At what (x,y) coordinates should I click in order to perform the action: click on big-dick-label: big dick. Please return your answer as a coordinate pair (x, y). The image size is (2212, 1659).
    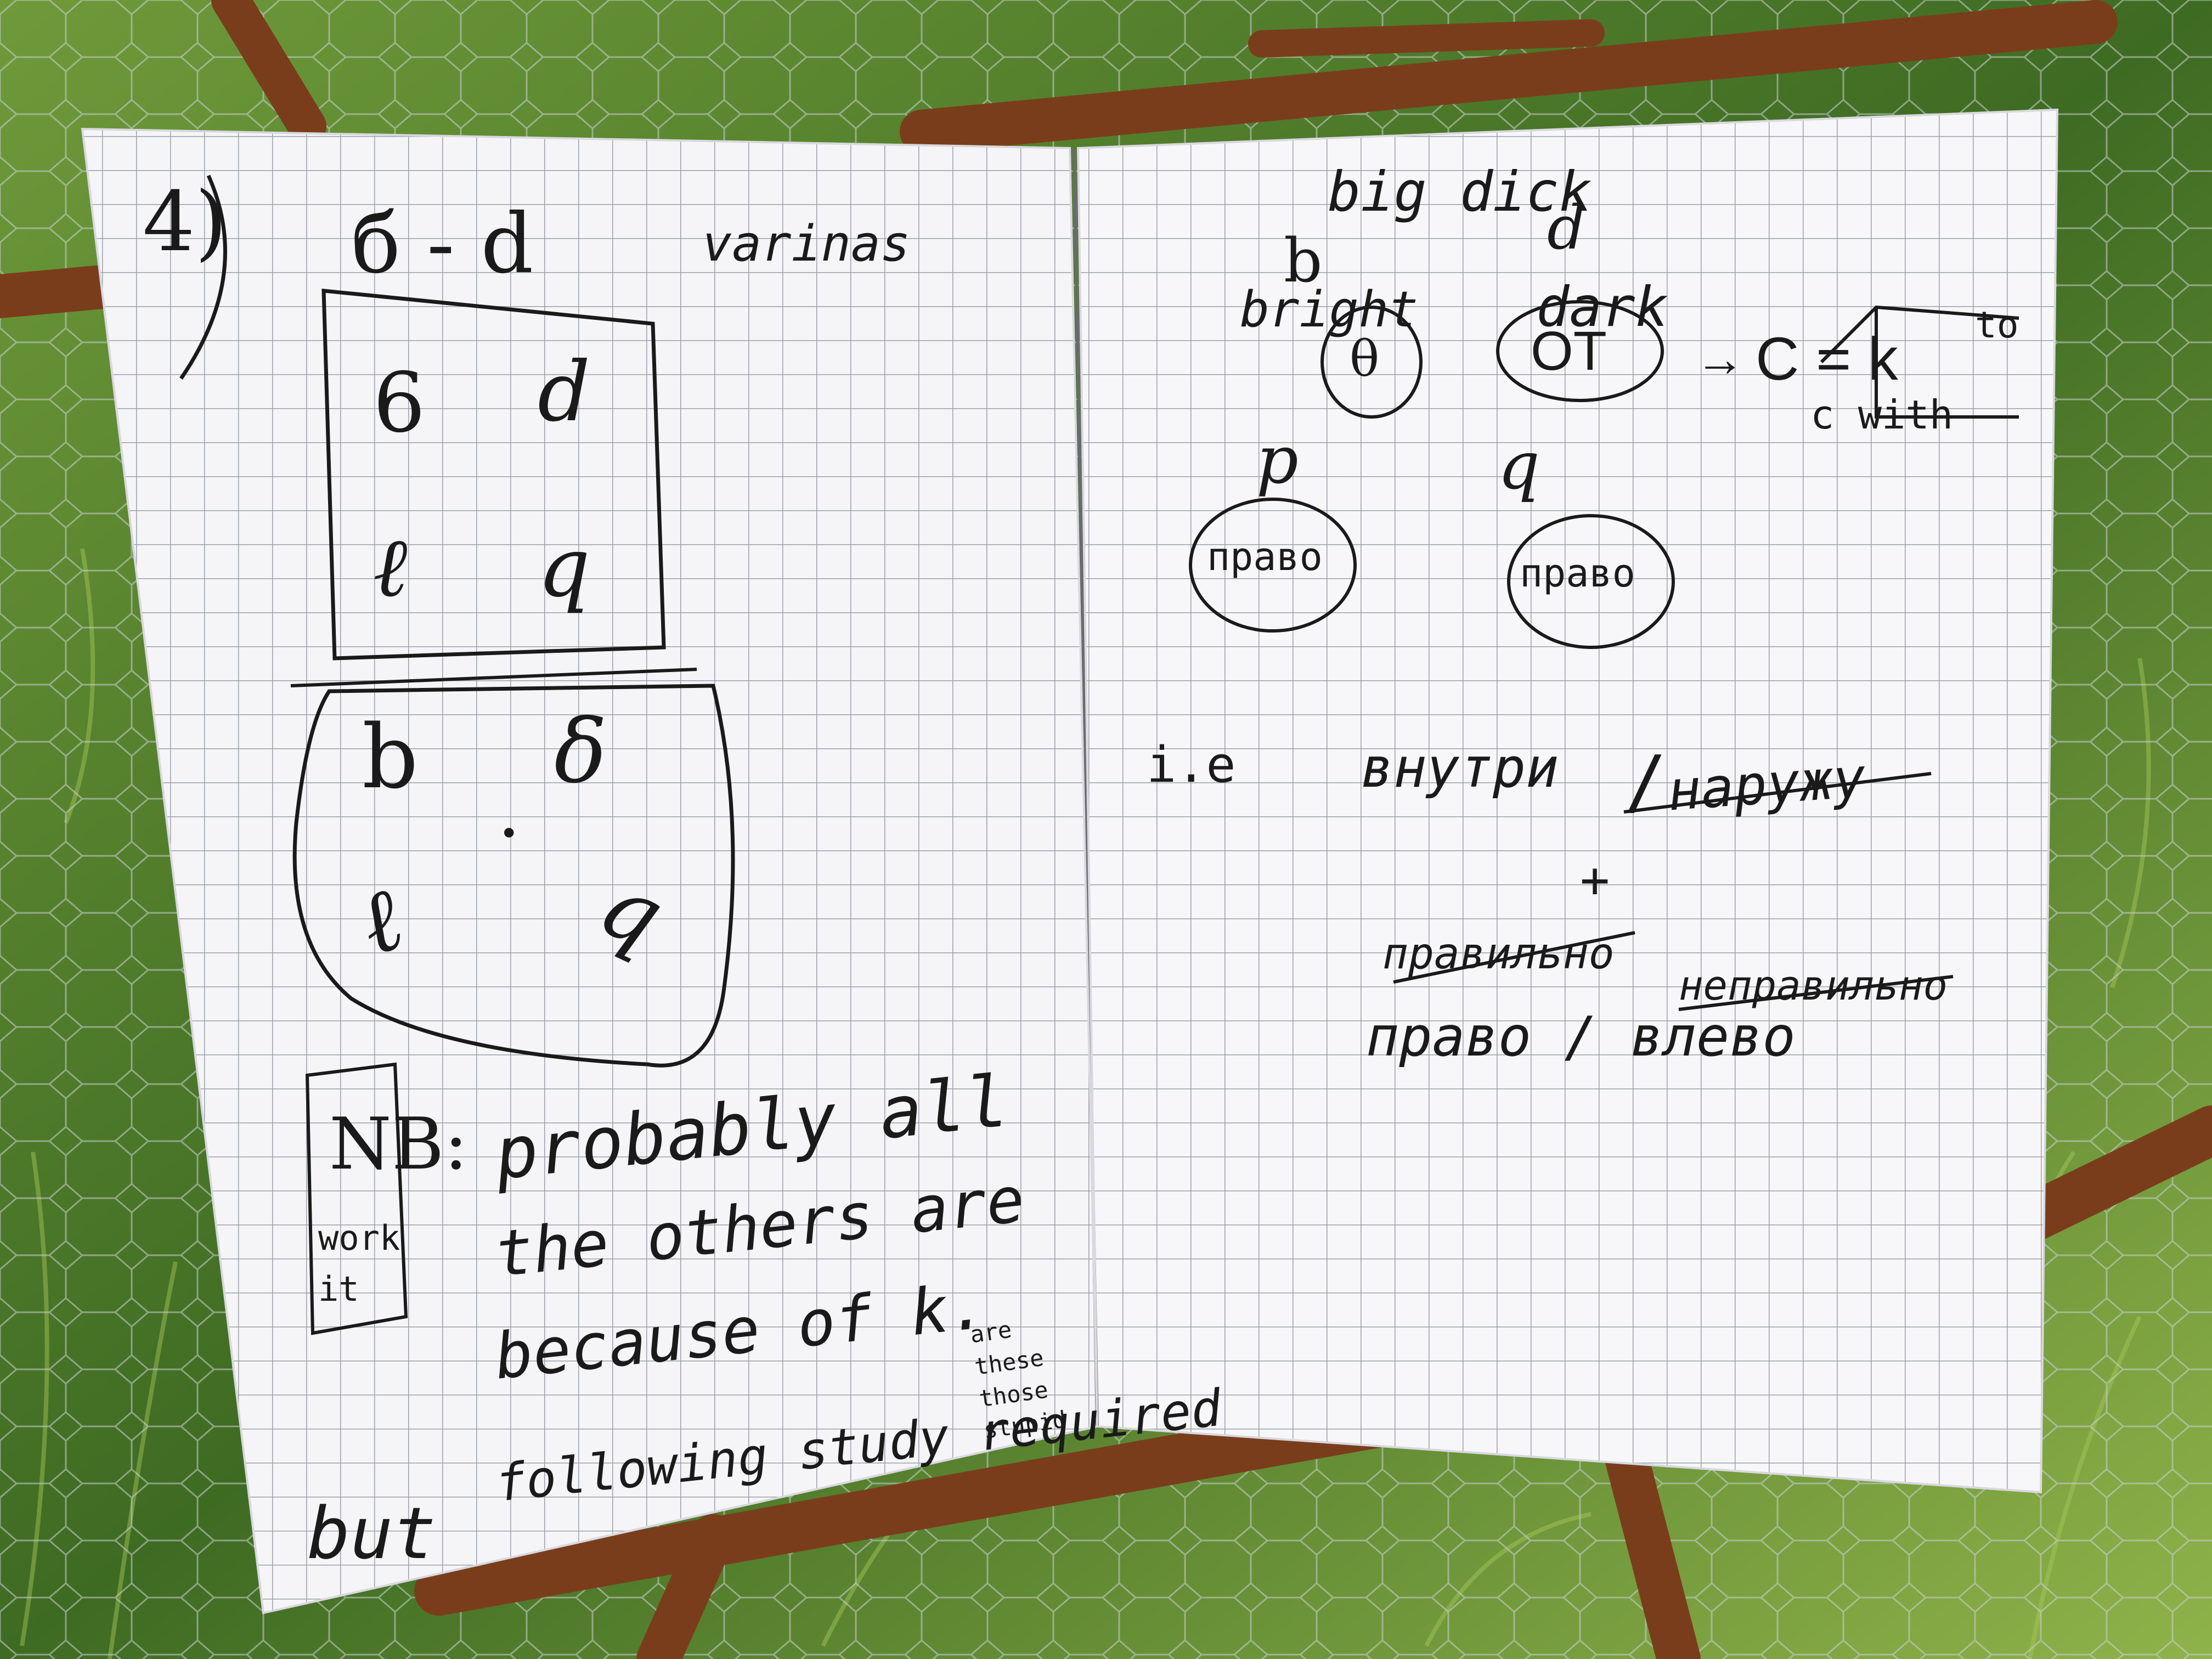
    Looking at the image, I should click on (1460, 192).